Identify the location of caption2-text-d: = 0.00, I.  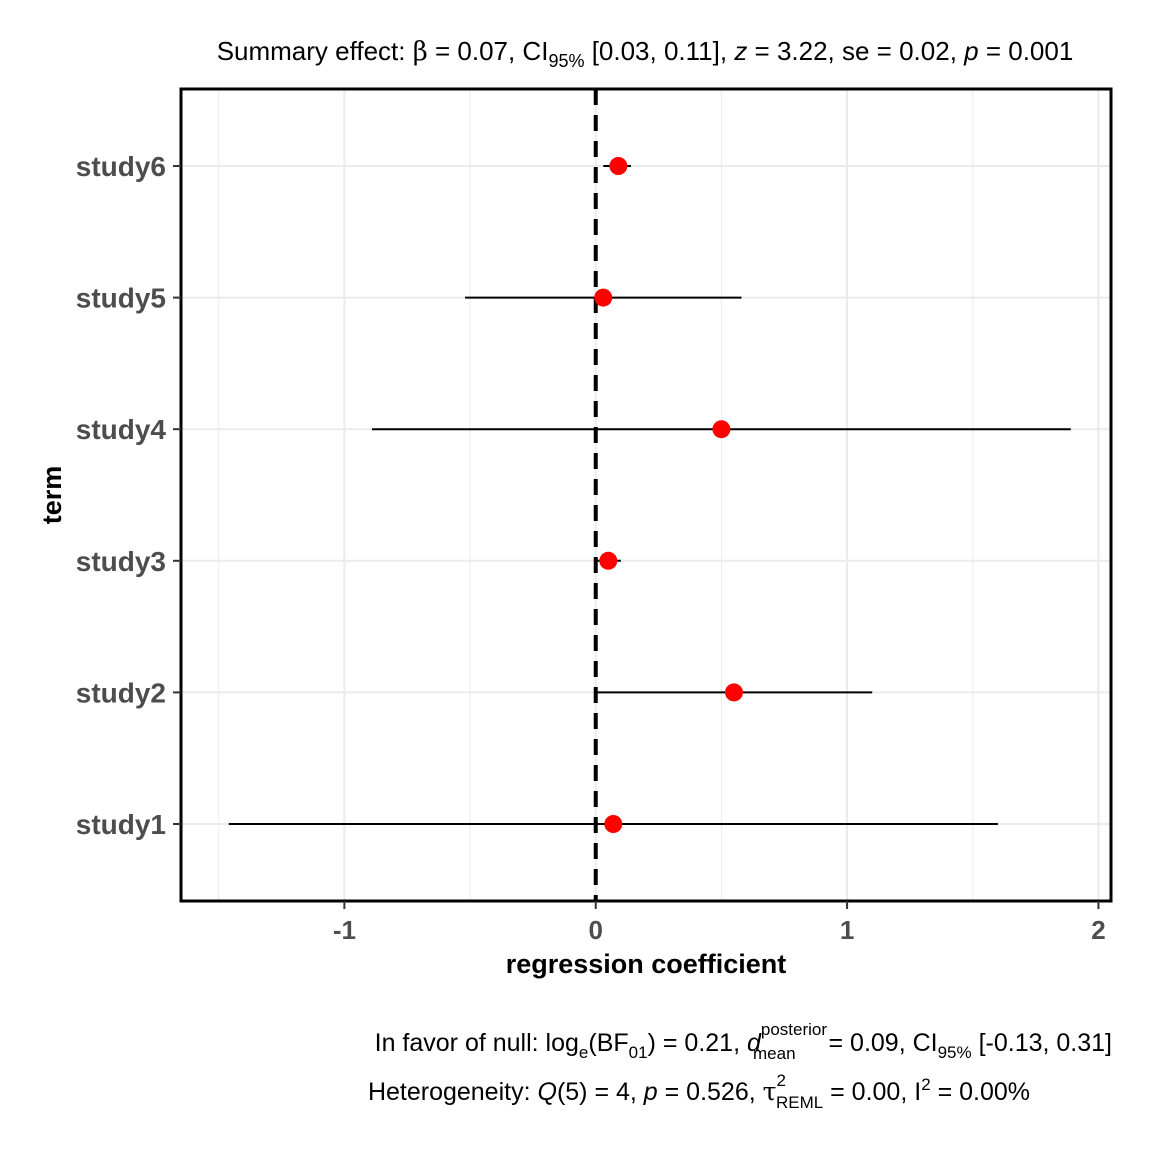
(872, 1092).